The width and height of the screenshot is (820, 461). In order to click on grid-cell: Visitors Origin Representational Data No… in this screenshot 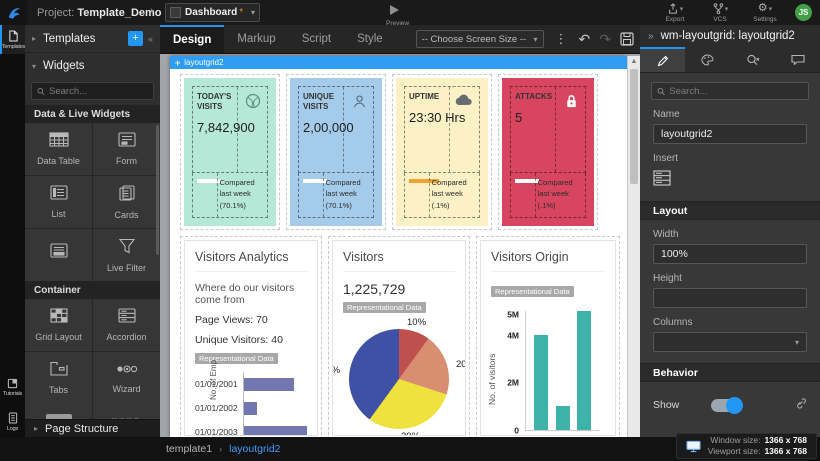, I will do `click(548, 336)`.